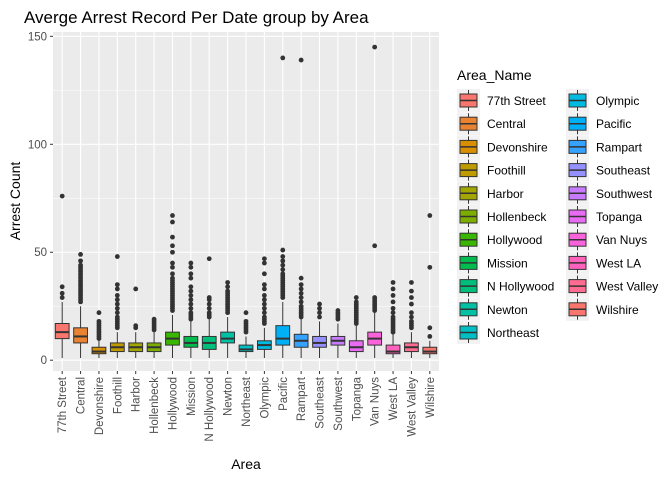 This screenshot has height=480, width=672. I want to click on legend-item-central: Central, so click(491, 124).